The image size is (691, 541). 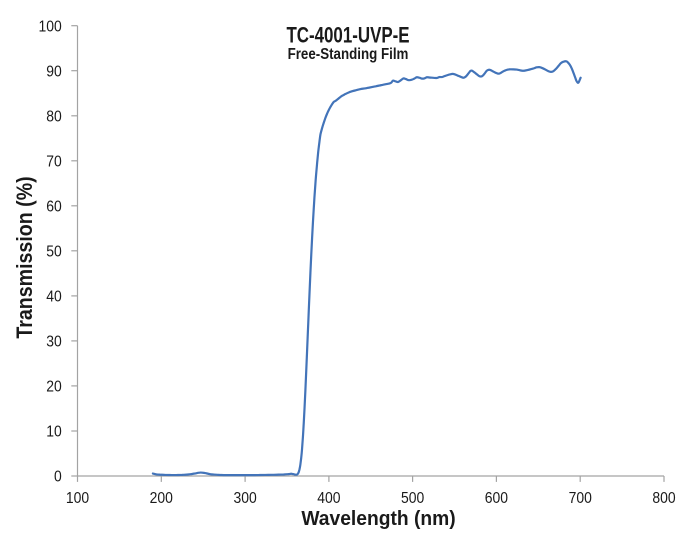 What do you see at coordinates (58, 477) in the screenshot?
I see `svg-text: 0` at bounding box center [58, 477].